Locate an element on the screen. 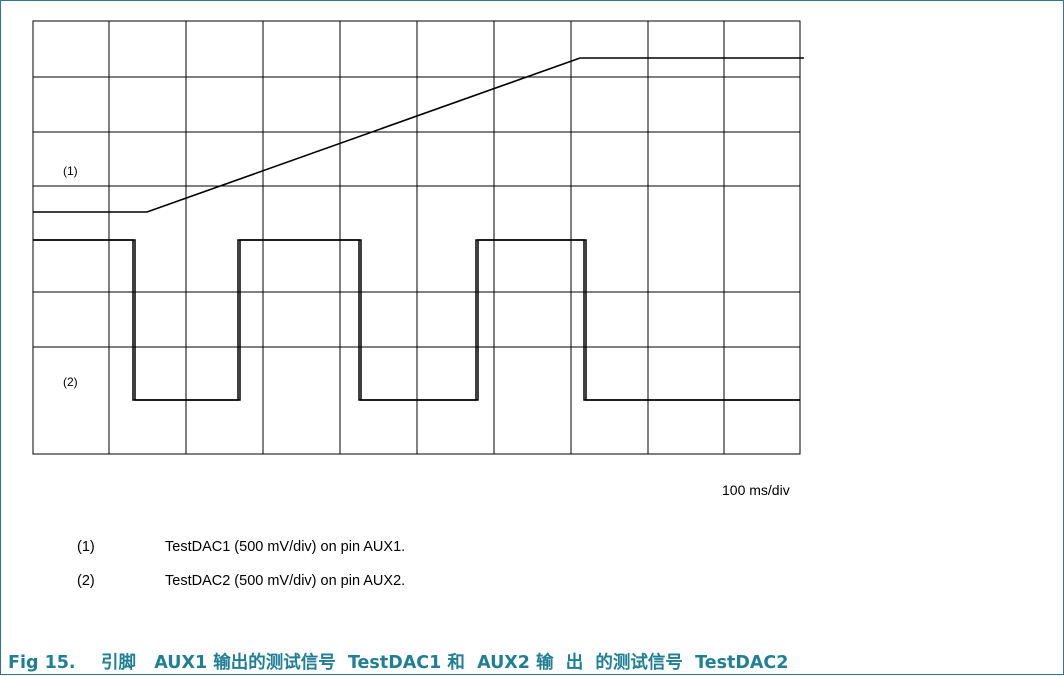  legend-text-2: TestDAC2 (500 mV/div) on pin AUX2. is located at coordinates (285, 581).